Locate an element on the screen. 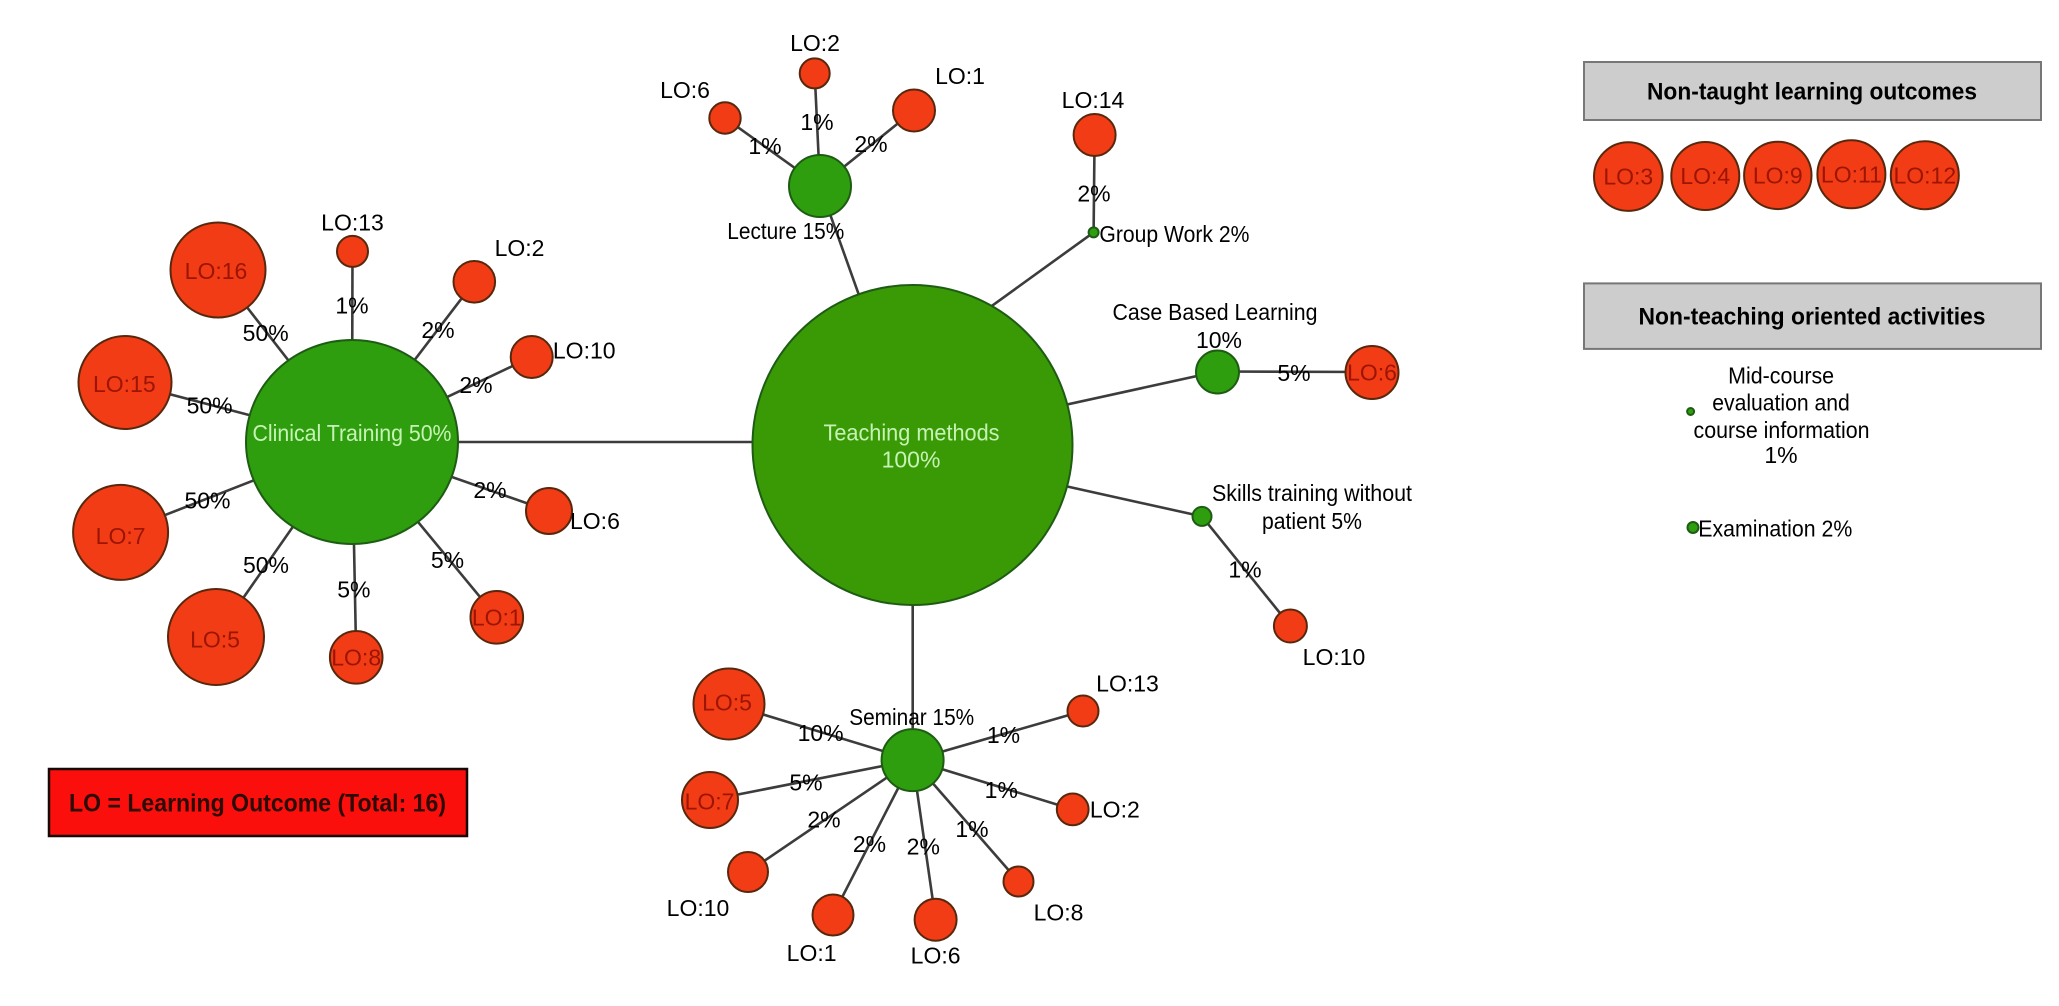  svg-text: Skills training without is located at coordinates (1312, 493).